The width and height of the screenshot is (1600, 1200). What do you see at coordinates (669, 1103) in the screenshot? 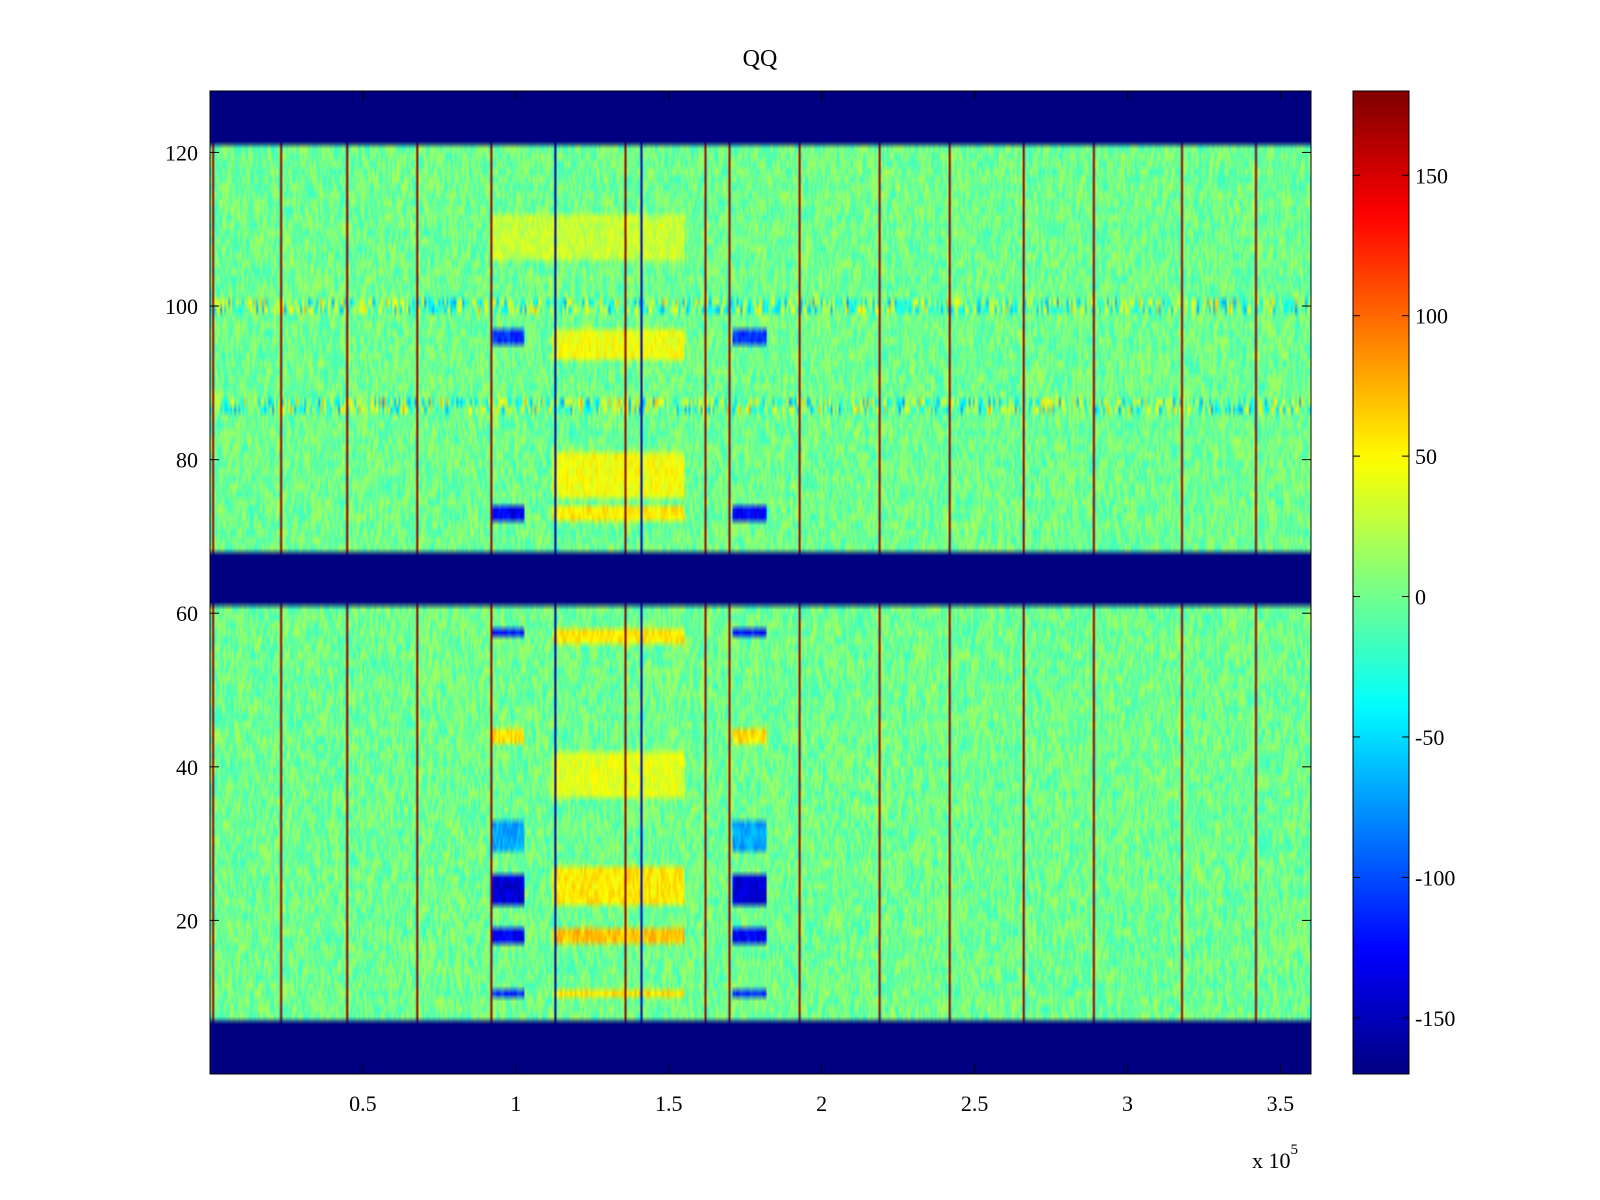
I see `x-tick-label: 1.5` at bounding box center [669, 1103].